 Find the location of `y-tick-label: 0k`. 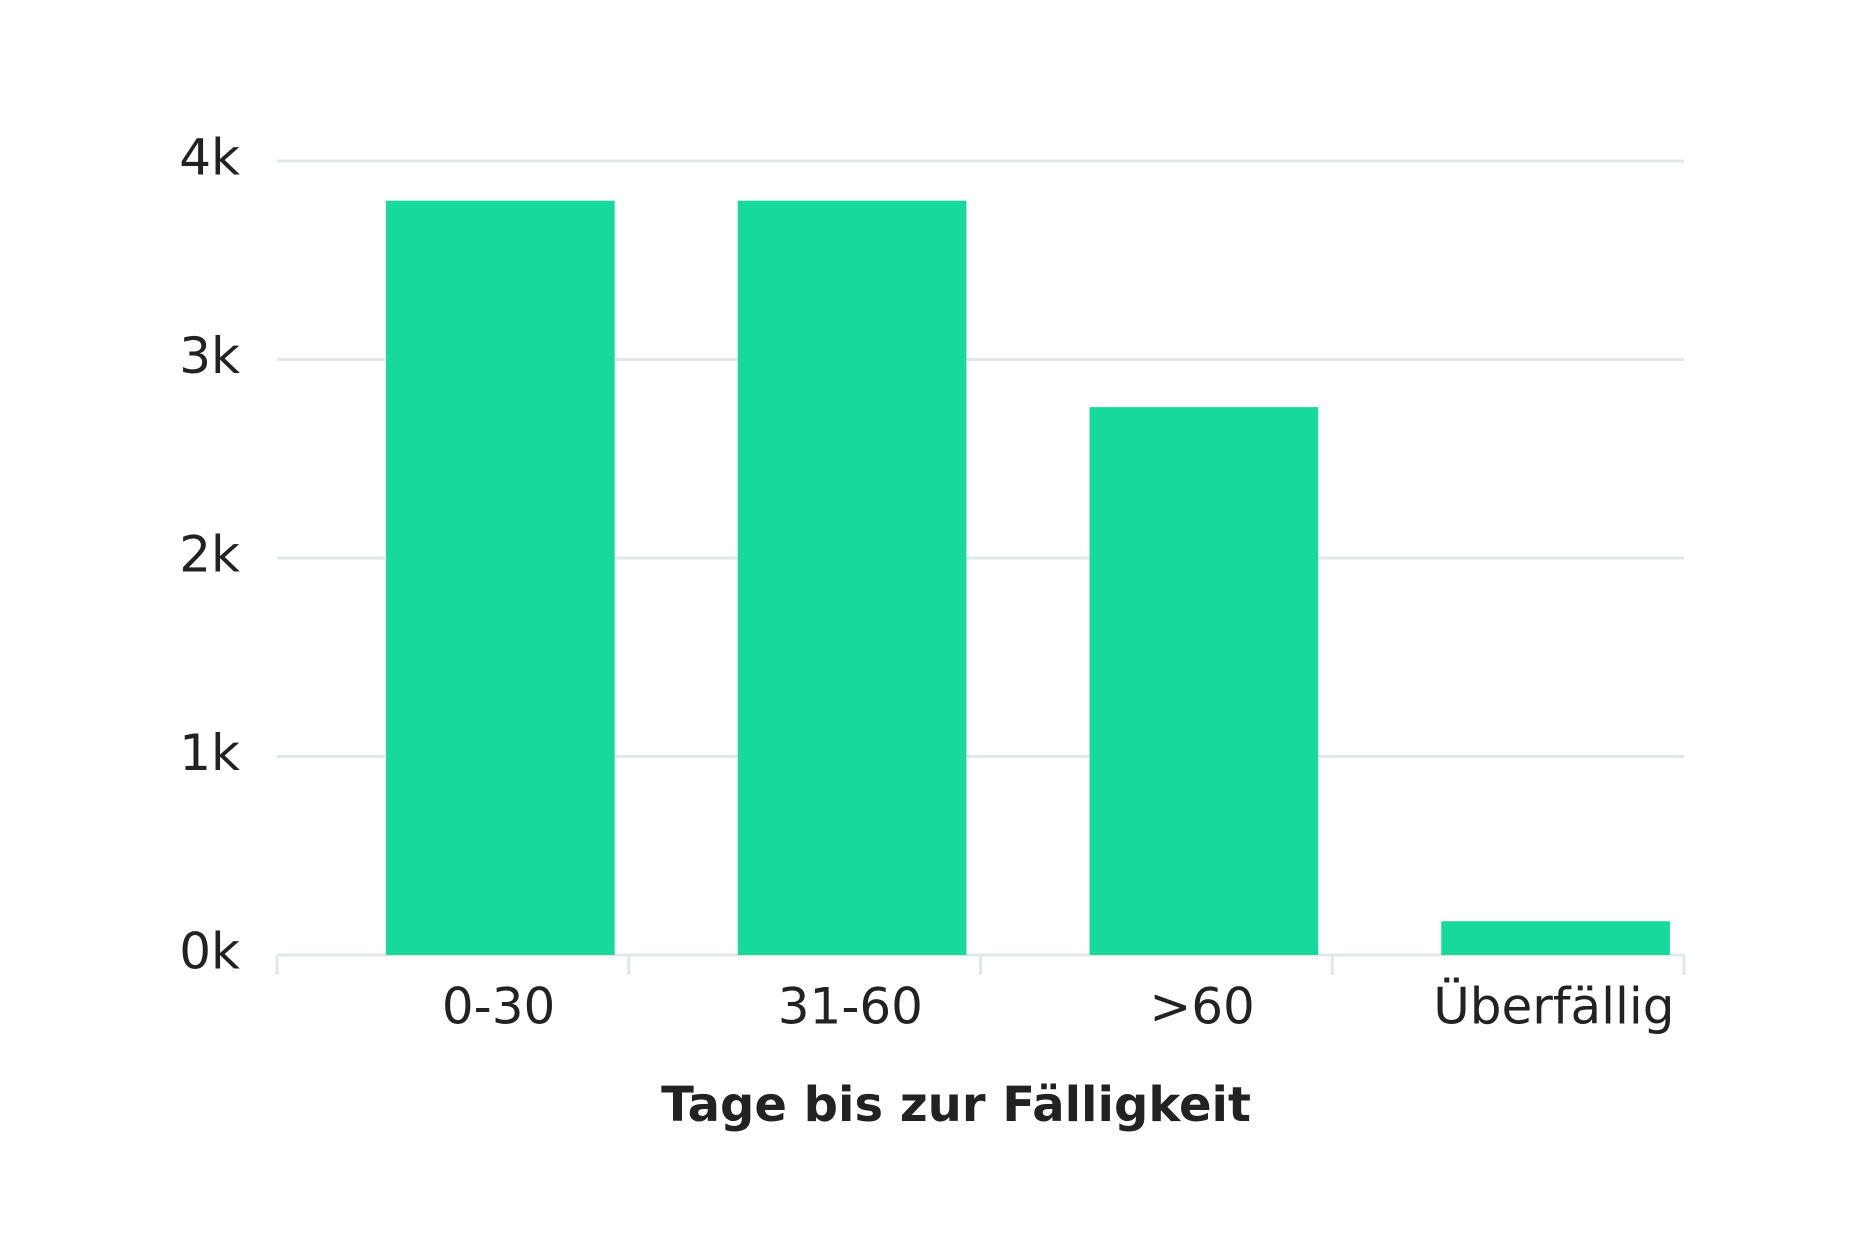

y-tick-label: 0k is located at coordinates (209, 952).